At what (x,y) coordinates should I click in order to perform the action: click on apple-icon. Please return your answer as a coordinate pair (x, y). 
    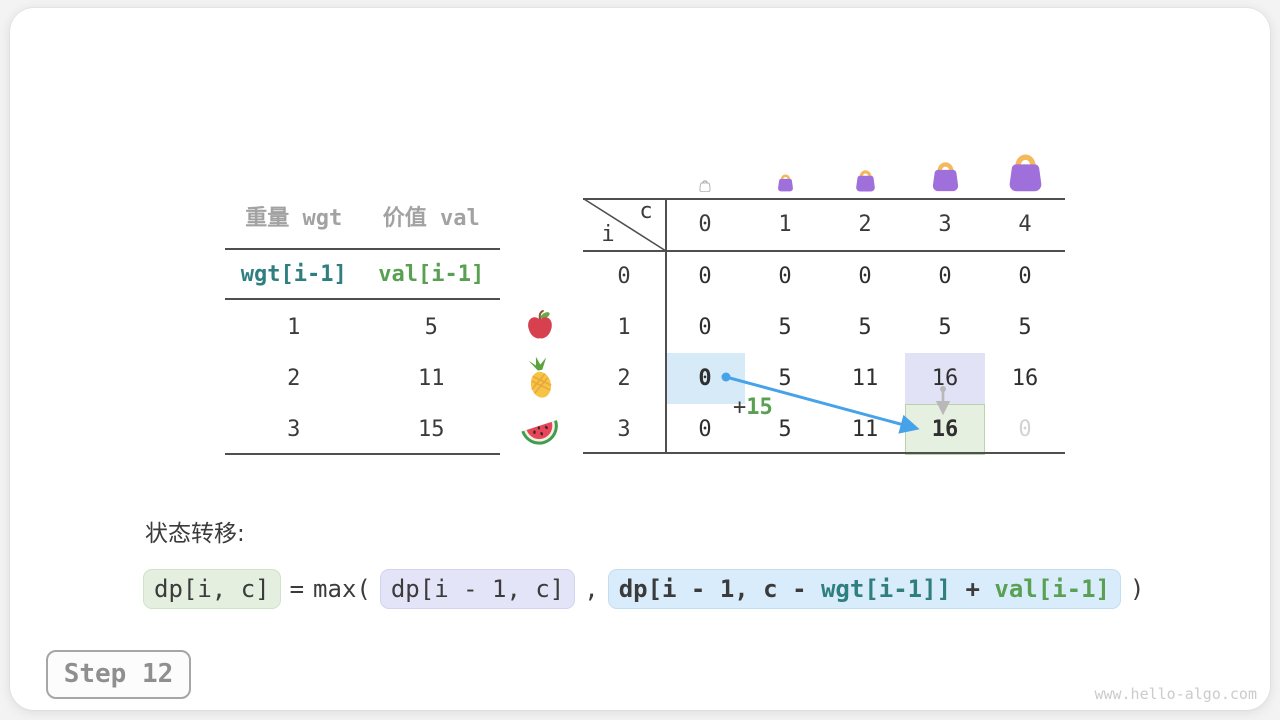
    Looking at the image, I should click on (540, 324).